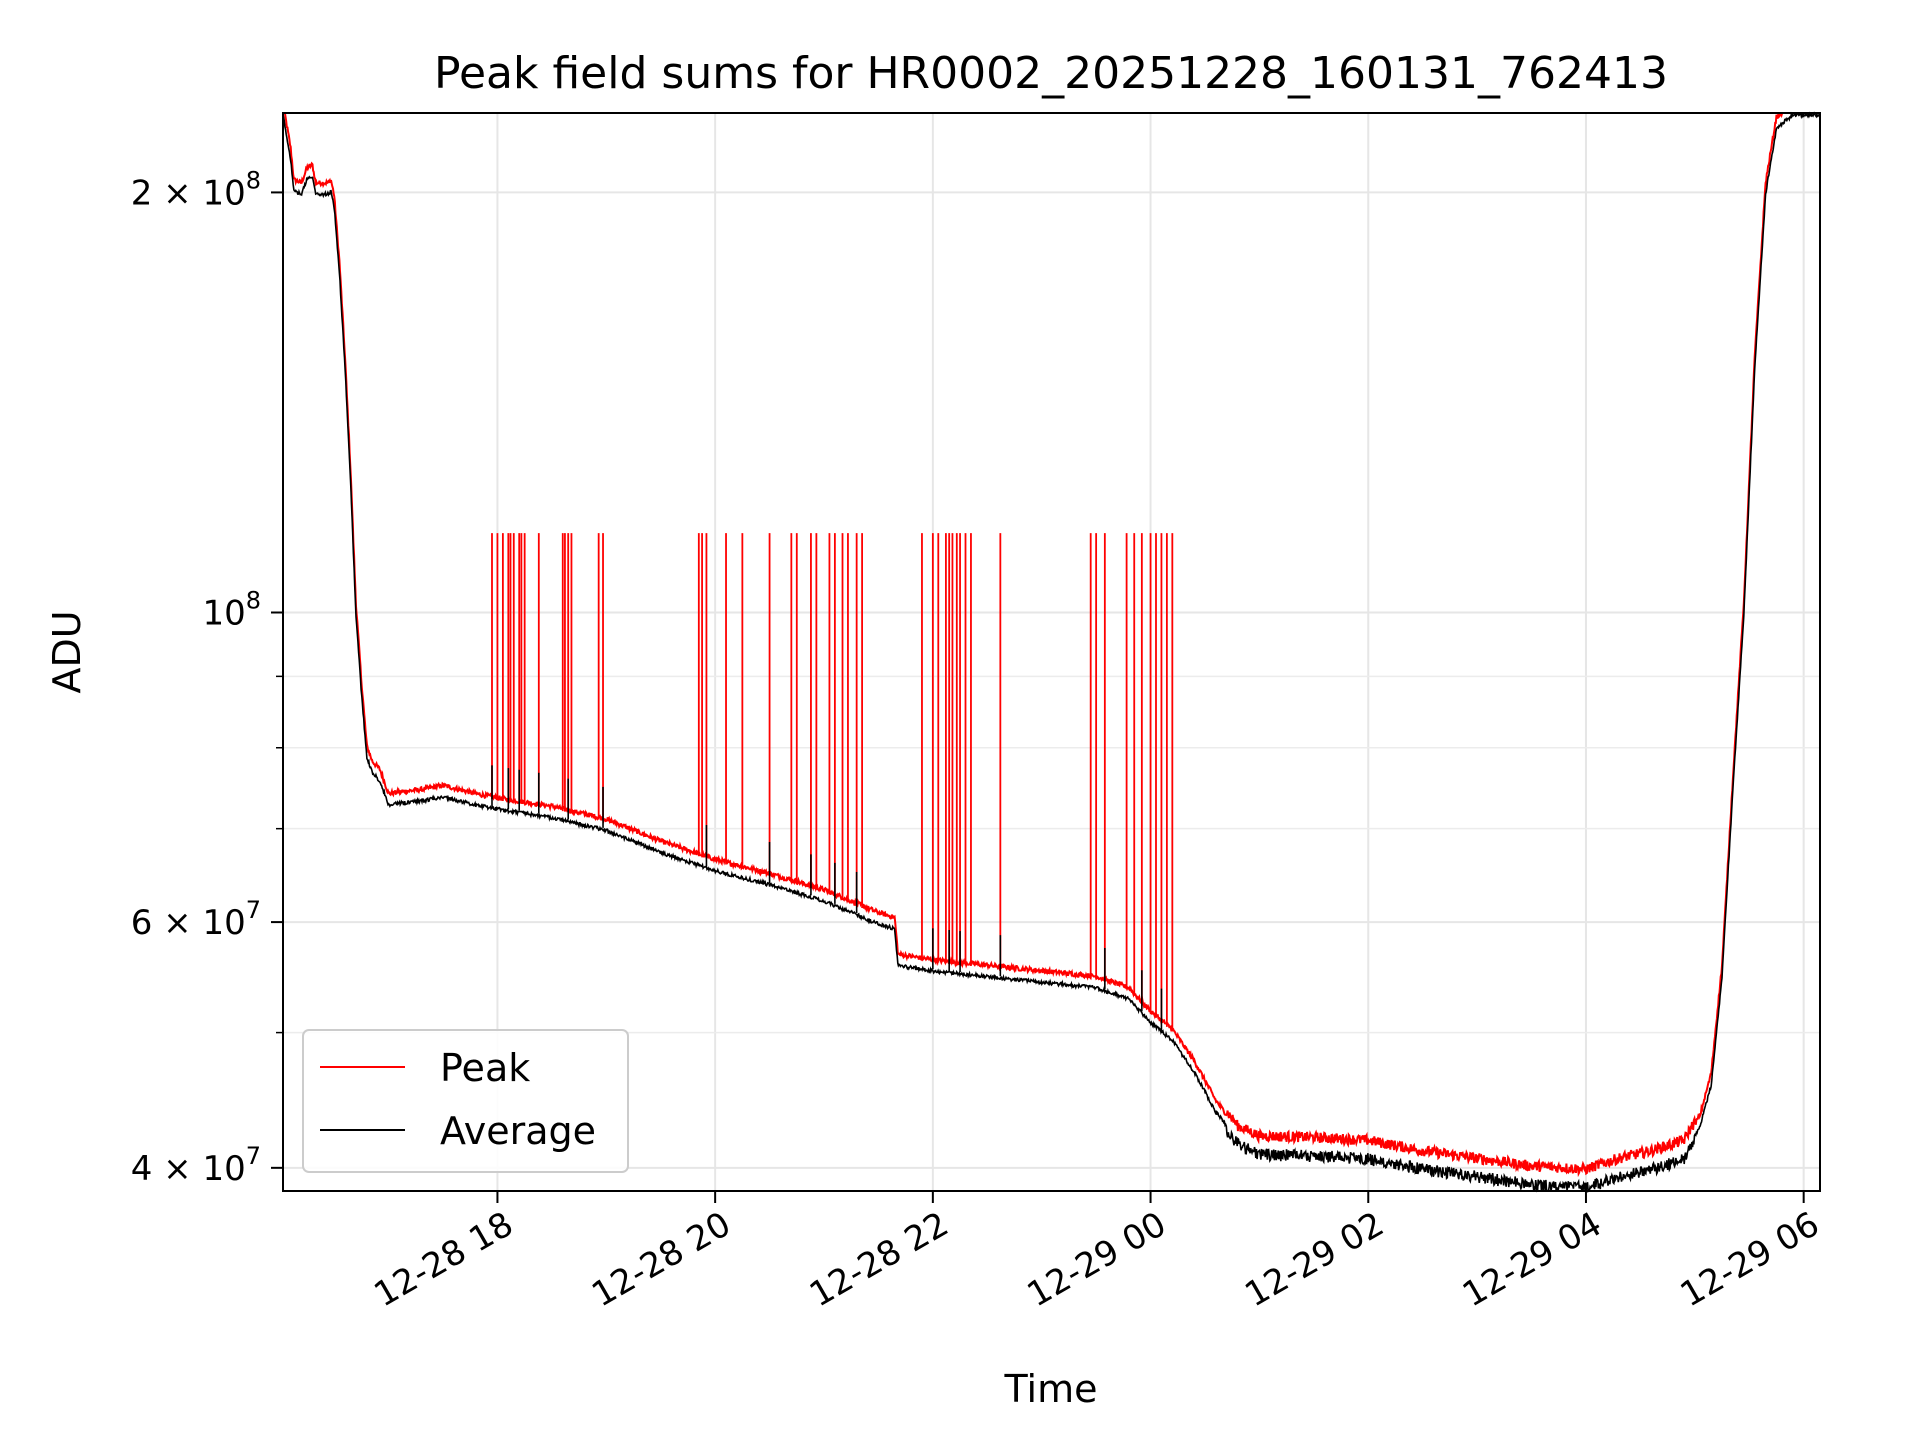  What do you see at coordinates (196, 919) in the screenshot?
I see `y-tick-label-1: 6 × 107` at bounding box center [196, 919].